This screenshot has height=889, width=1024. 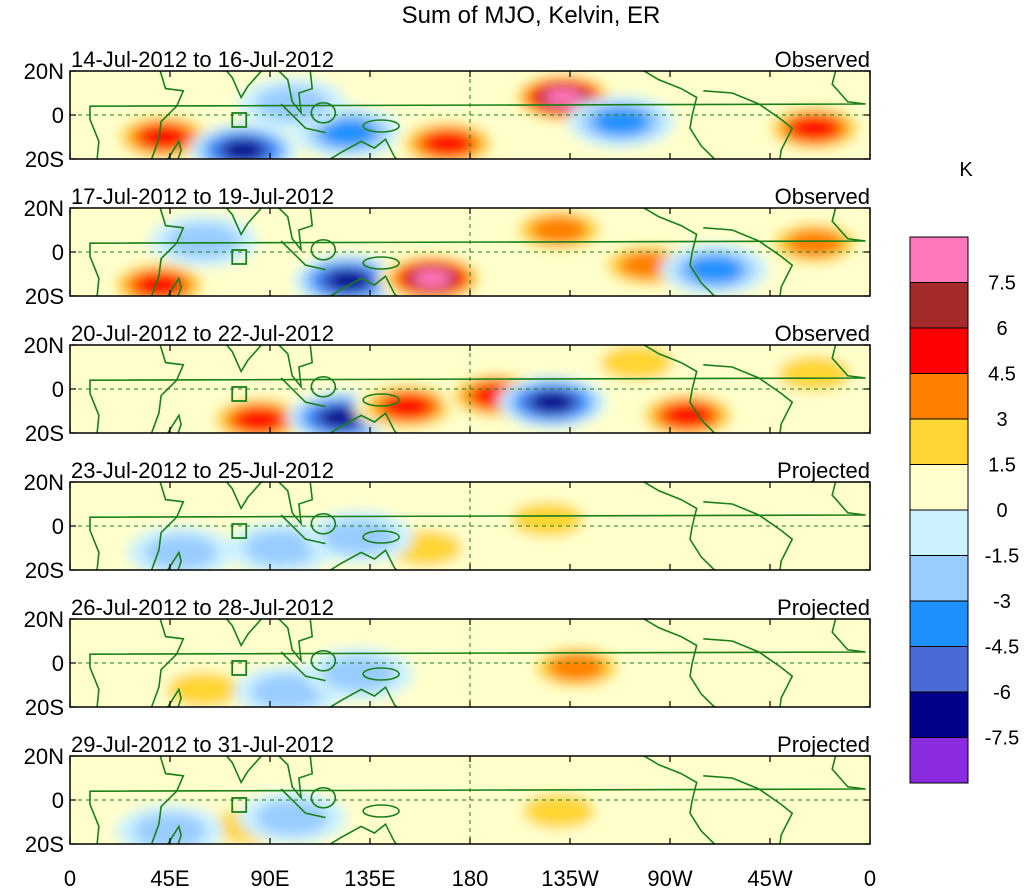 What do you see at coordinates (202, 744) in the screenshot?
I see `panel-period-label: 29-Jul-2012 to 31-Jul-2012` at bounding box center [202, 744].